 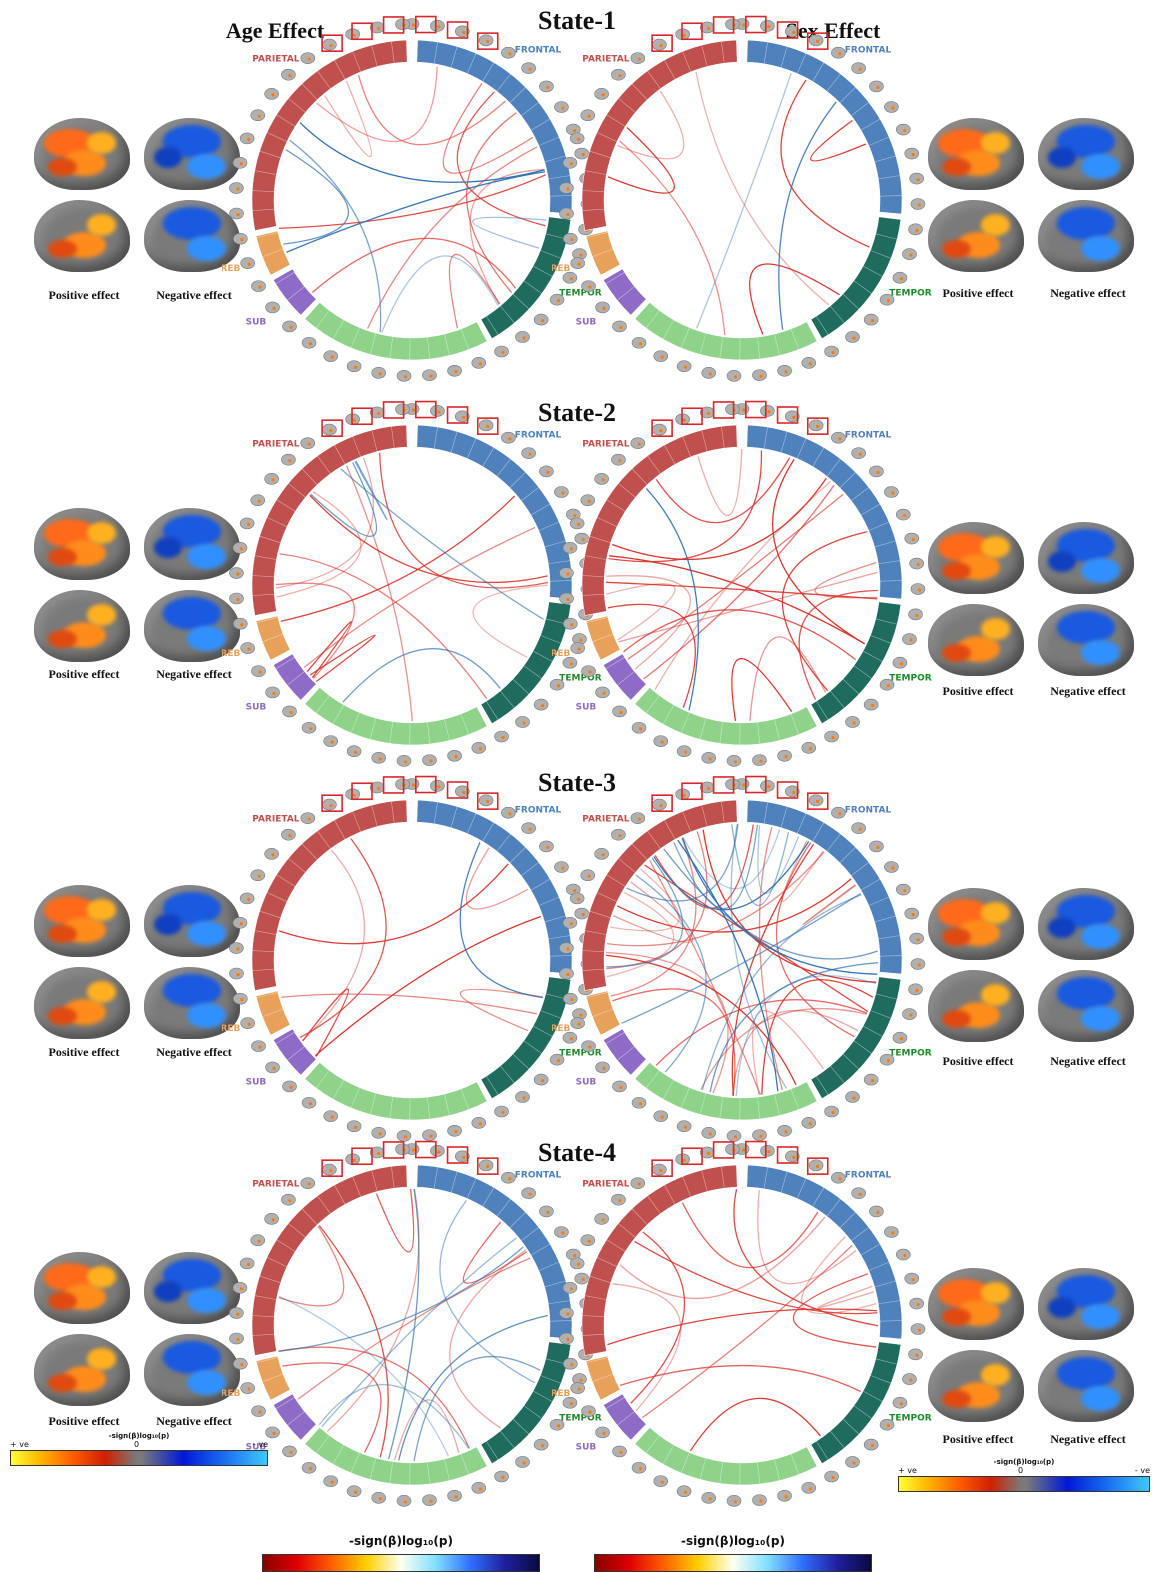 I want to click on network-label-frontal: FRONTAL, so click(x=868, y=435).